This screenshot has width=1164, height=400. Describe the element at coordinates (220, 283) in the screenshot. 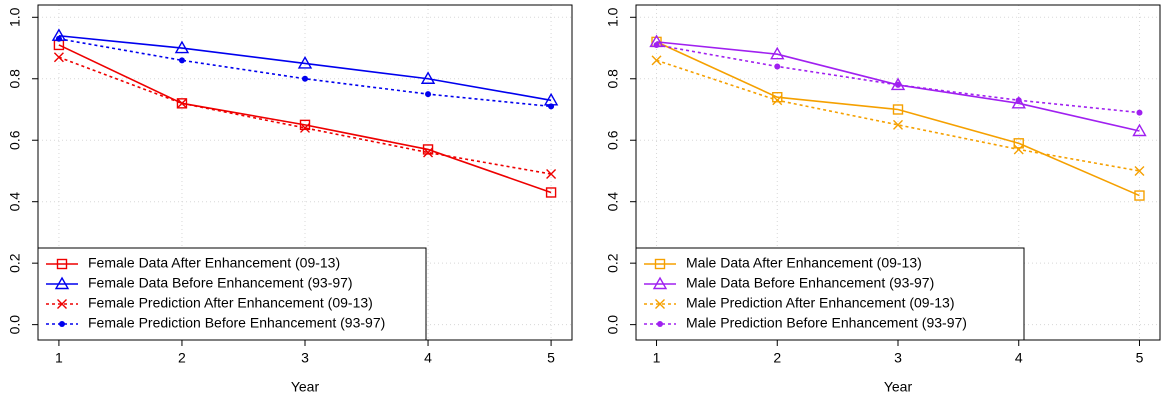

I see `legend-label: Female Data Before Enhancement (93-97)` at that location.